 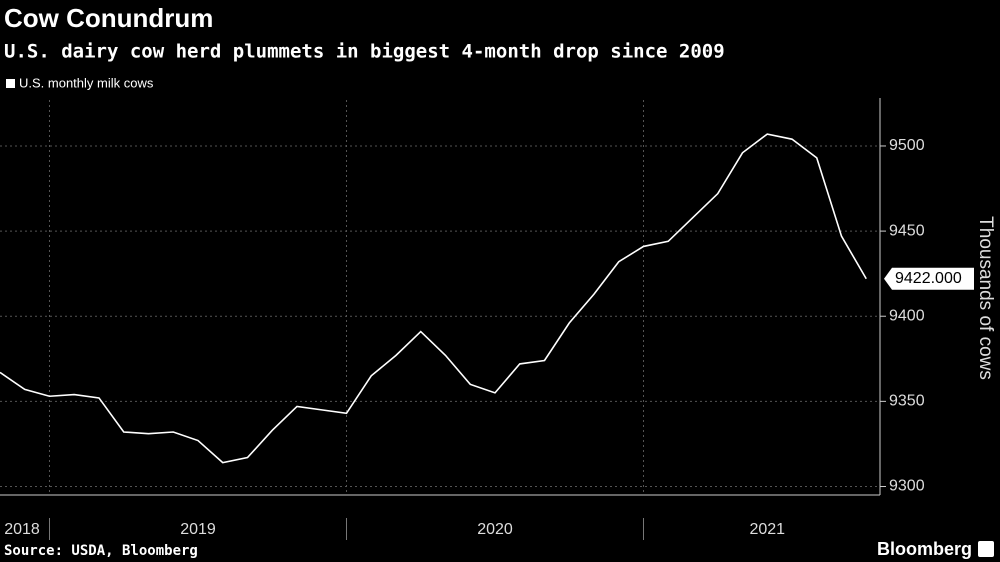 What do you see at coordinates (198, 529) in the screenshot?
I see `x-tick-label: 2019` at bounding box center [198, 529].